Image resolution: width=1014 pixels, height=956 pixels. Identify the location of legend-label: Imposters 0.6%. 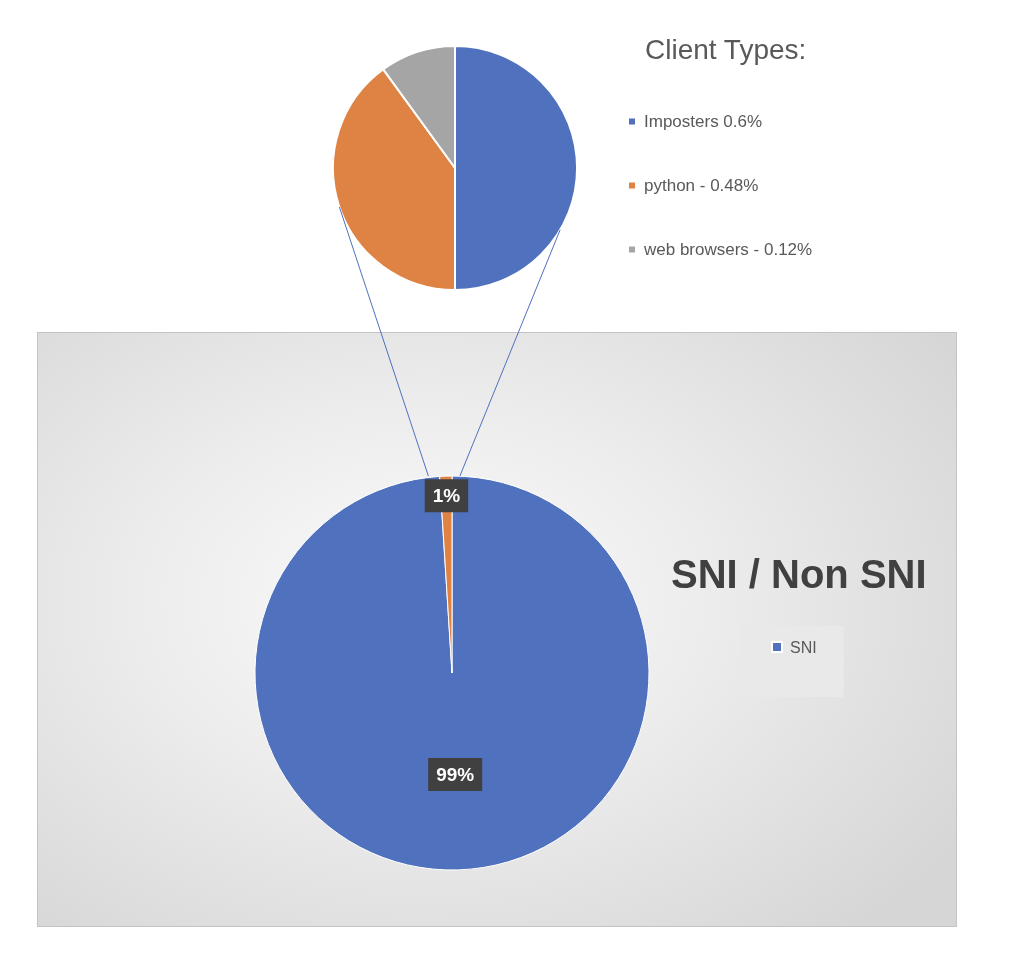
(703, 121).